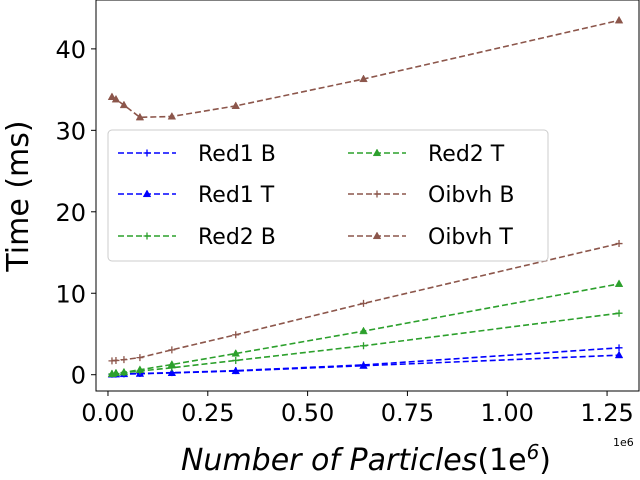  I want to click on legend-label: Red1 B, so click(237, 154).